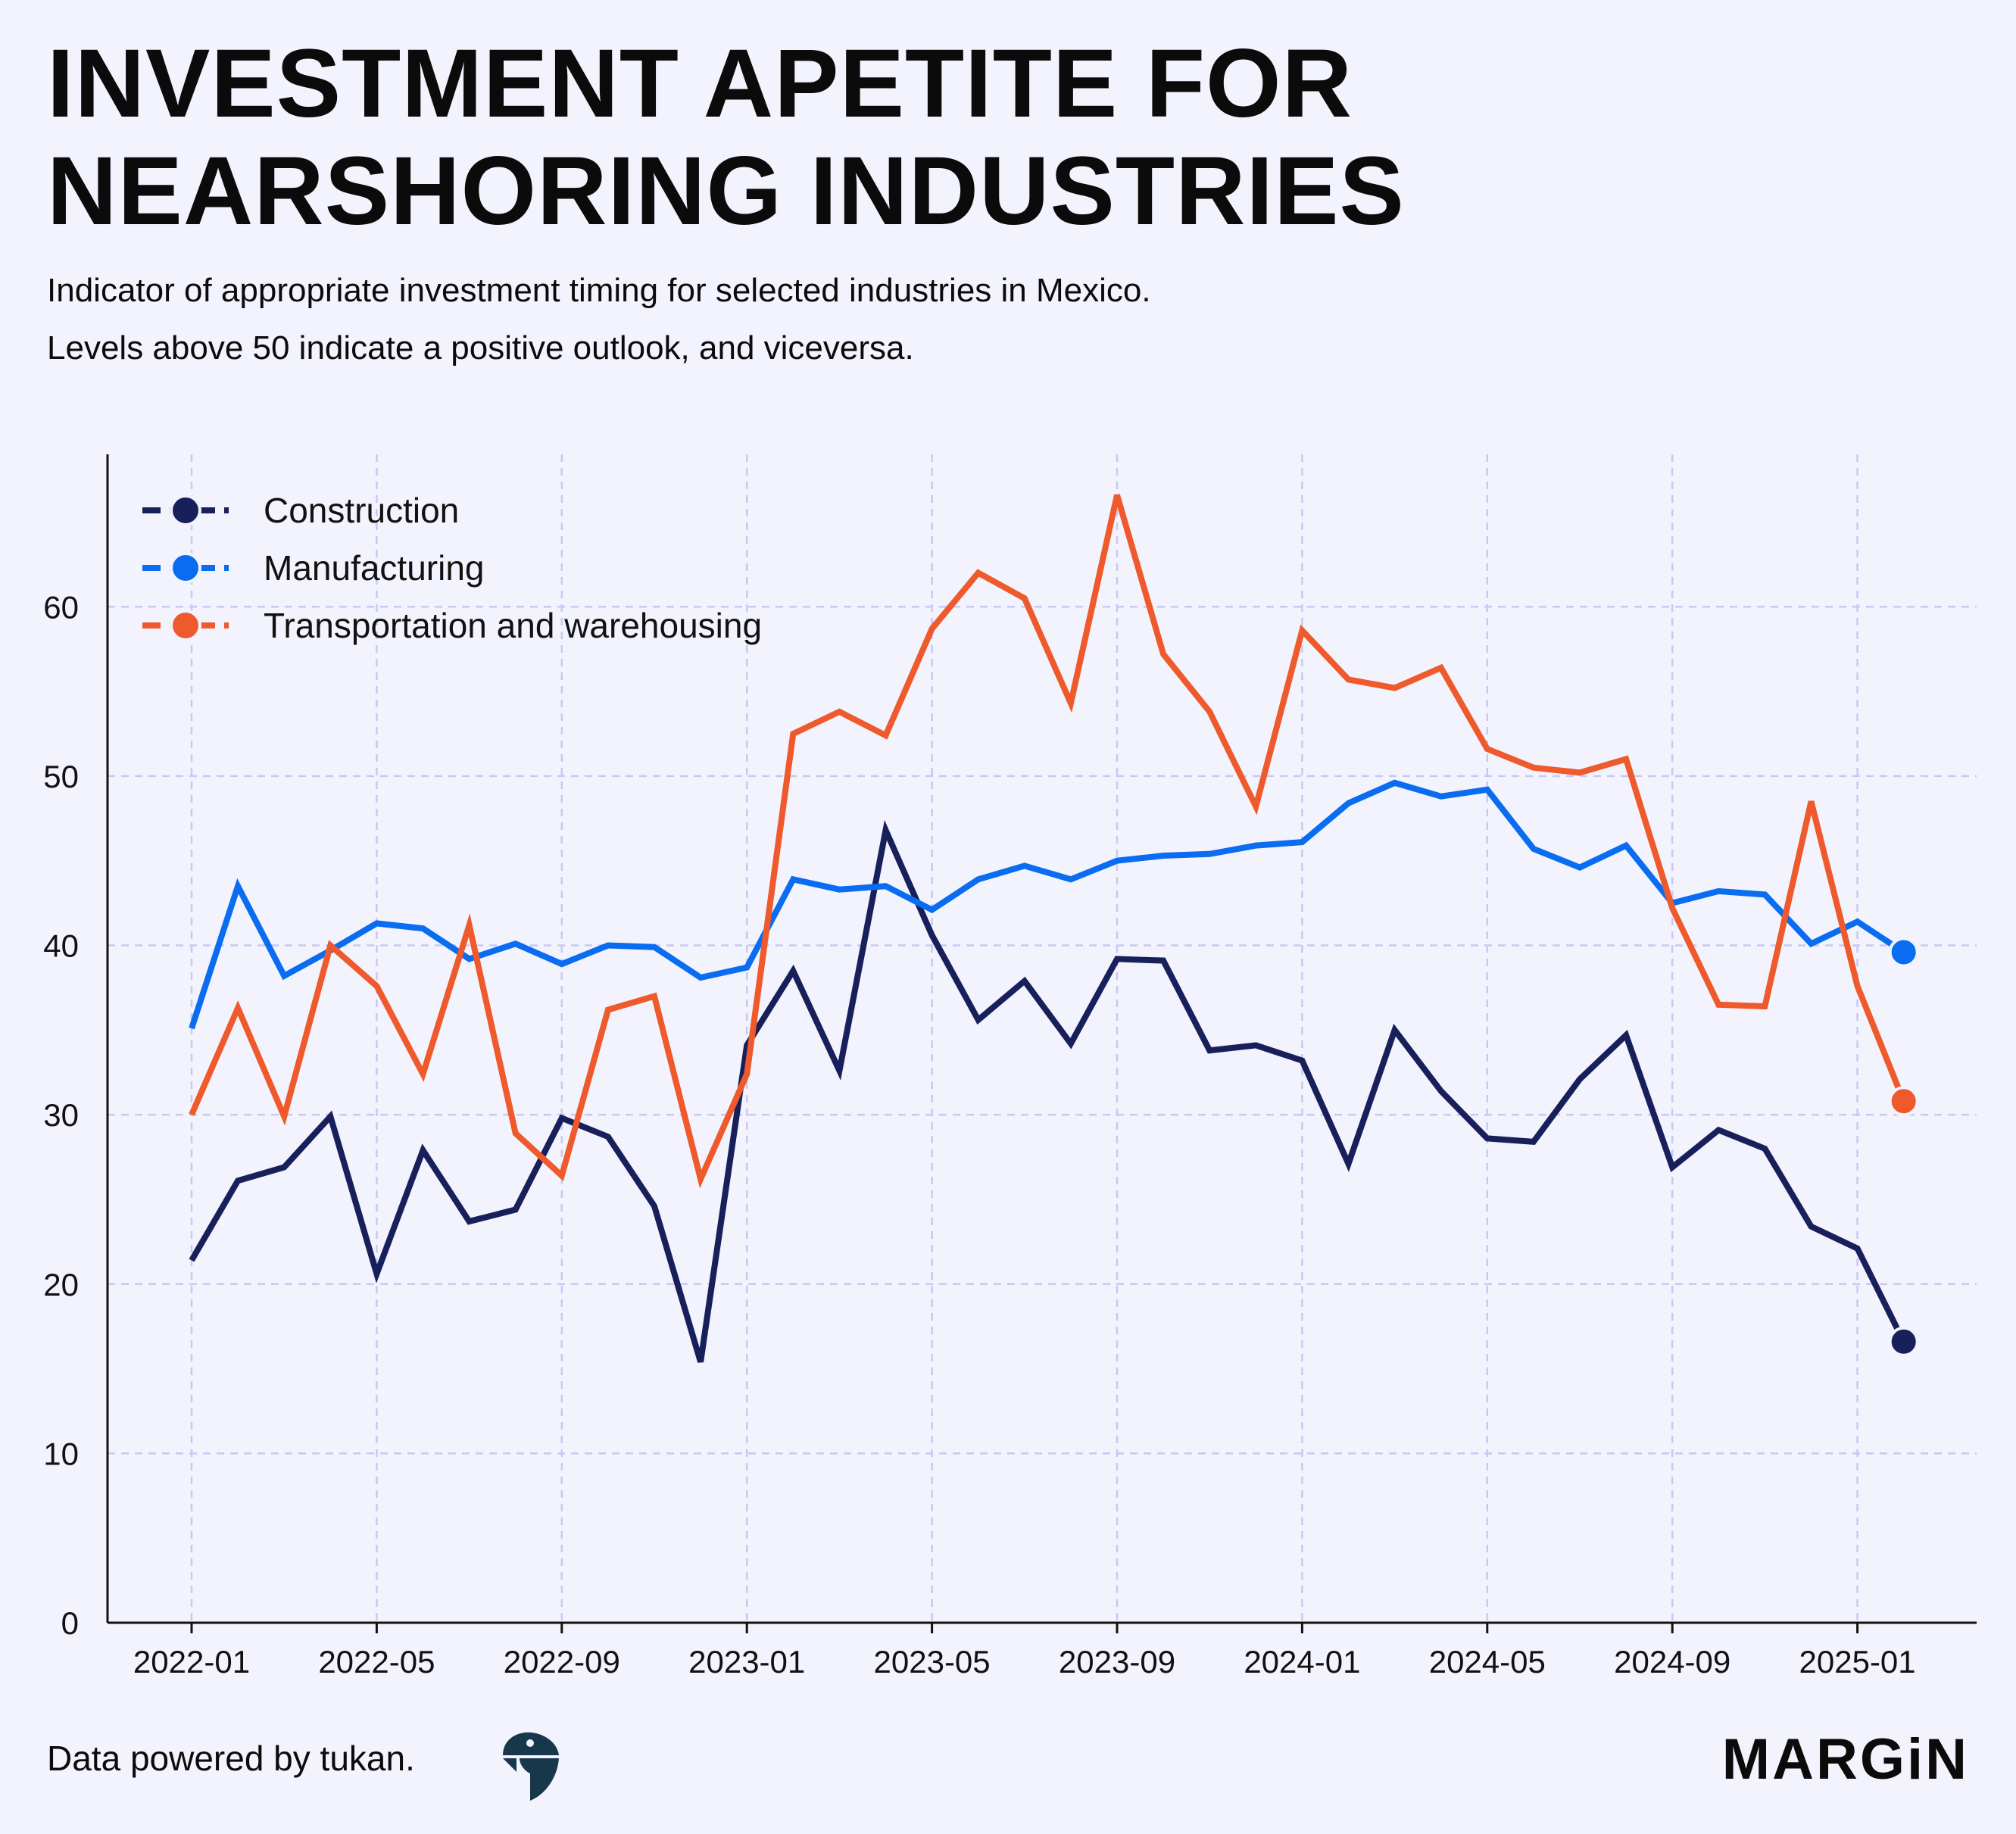 The width and height of the screenshot is (2016, 1834). I want to click on y-tick-label: 0, so click(70, 1623).